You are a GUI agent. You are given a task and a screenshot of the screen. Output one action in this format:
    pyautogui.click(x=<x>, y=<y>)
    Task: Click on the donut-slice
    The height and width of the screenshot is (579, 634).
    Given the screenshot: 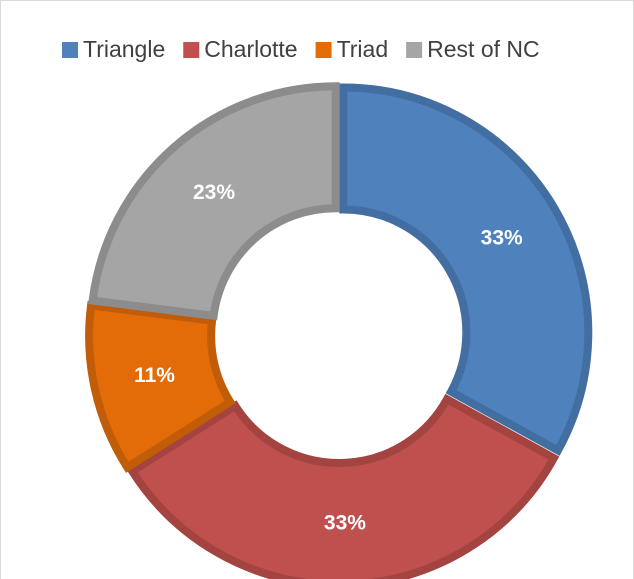 What is the action you would take?
    pyautogui.click(x=160, y=386)
    